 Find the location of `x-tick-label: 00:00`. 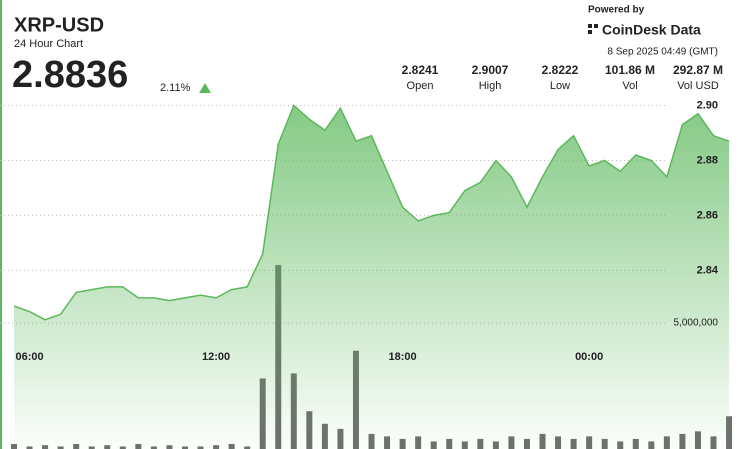

x-tick-label: 00:00 is located at coordinates (589, 357).